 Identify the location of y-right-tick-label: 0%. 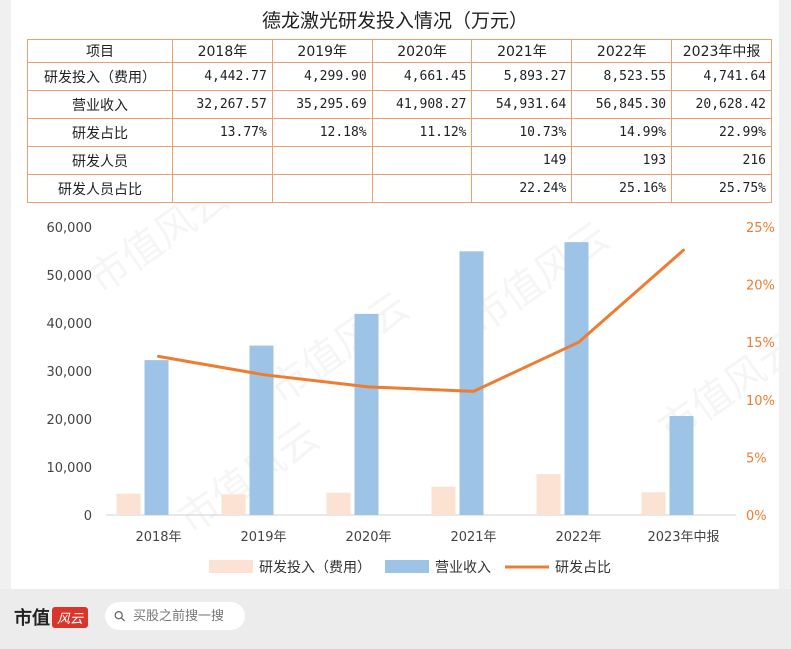
(756, 516).